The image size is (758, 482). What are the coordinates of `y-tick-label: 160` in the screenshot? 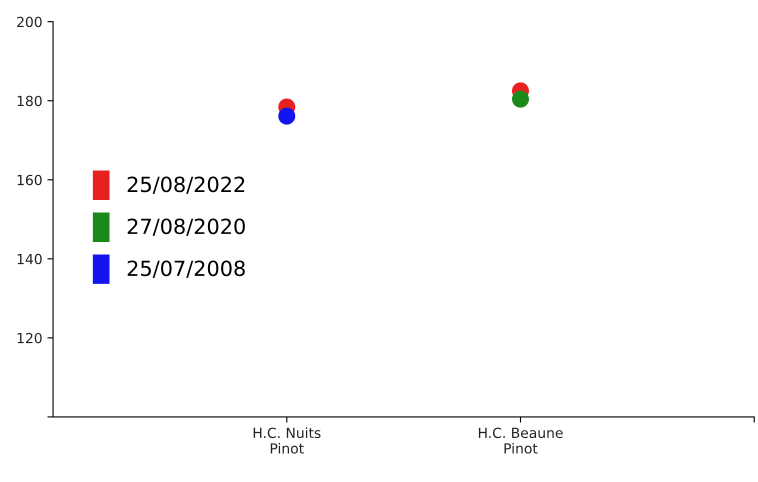 It's located at (30, 180).